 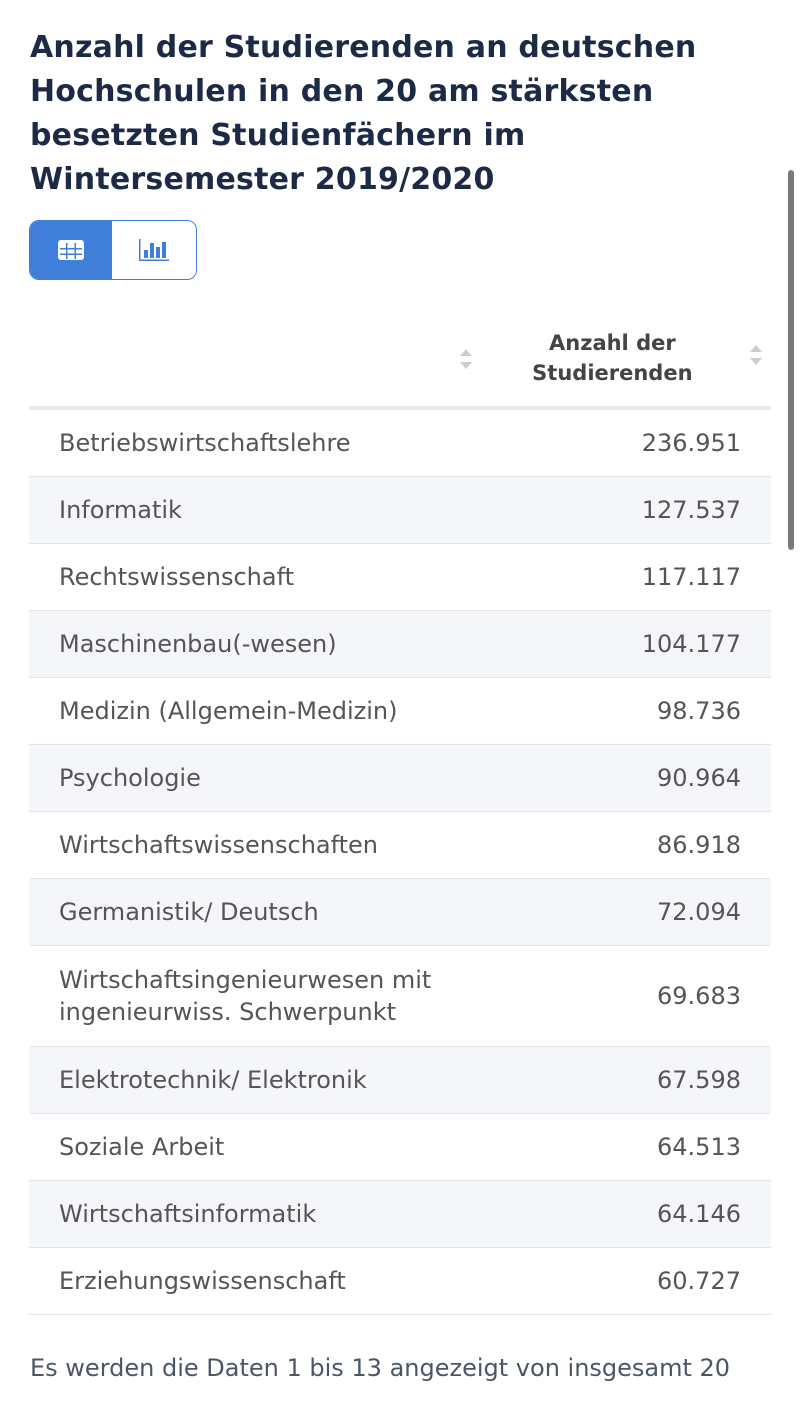 I want to click on row-value: 60.727, so click(x=626, y=1281).